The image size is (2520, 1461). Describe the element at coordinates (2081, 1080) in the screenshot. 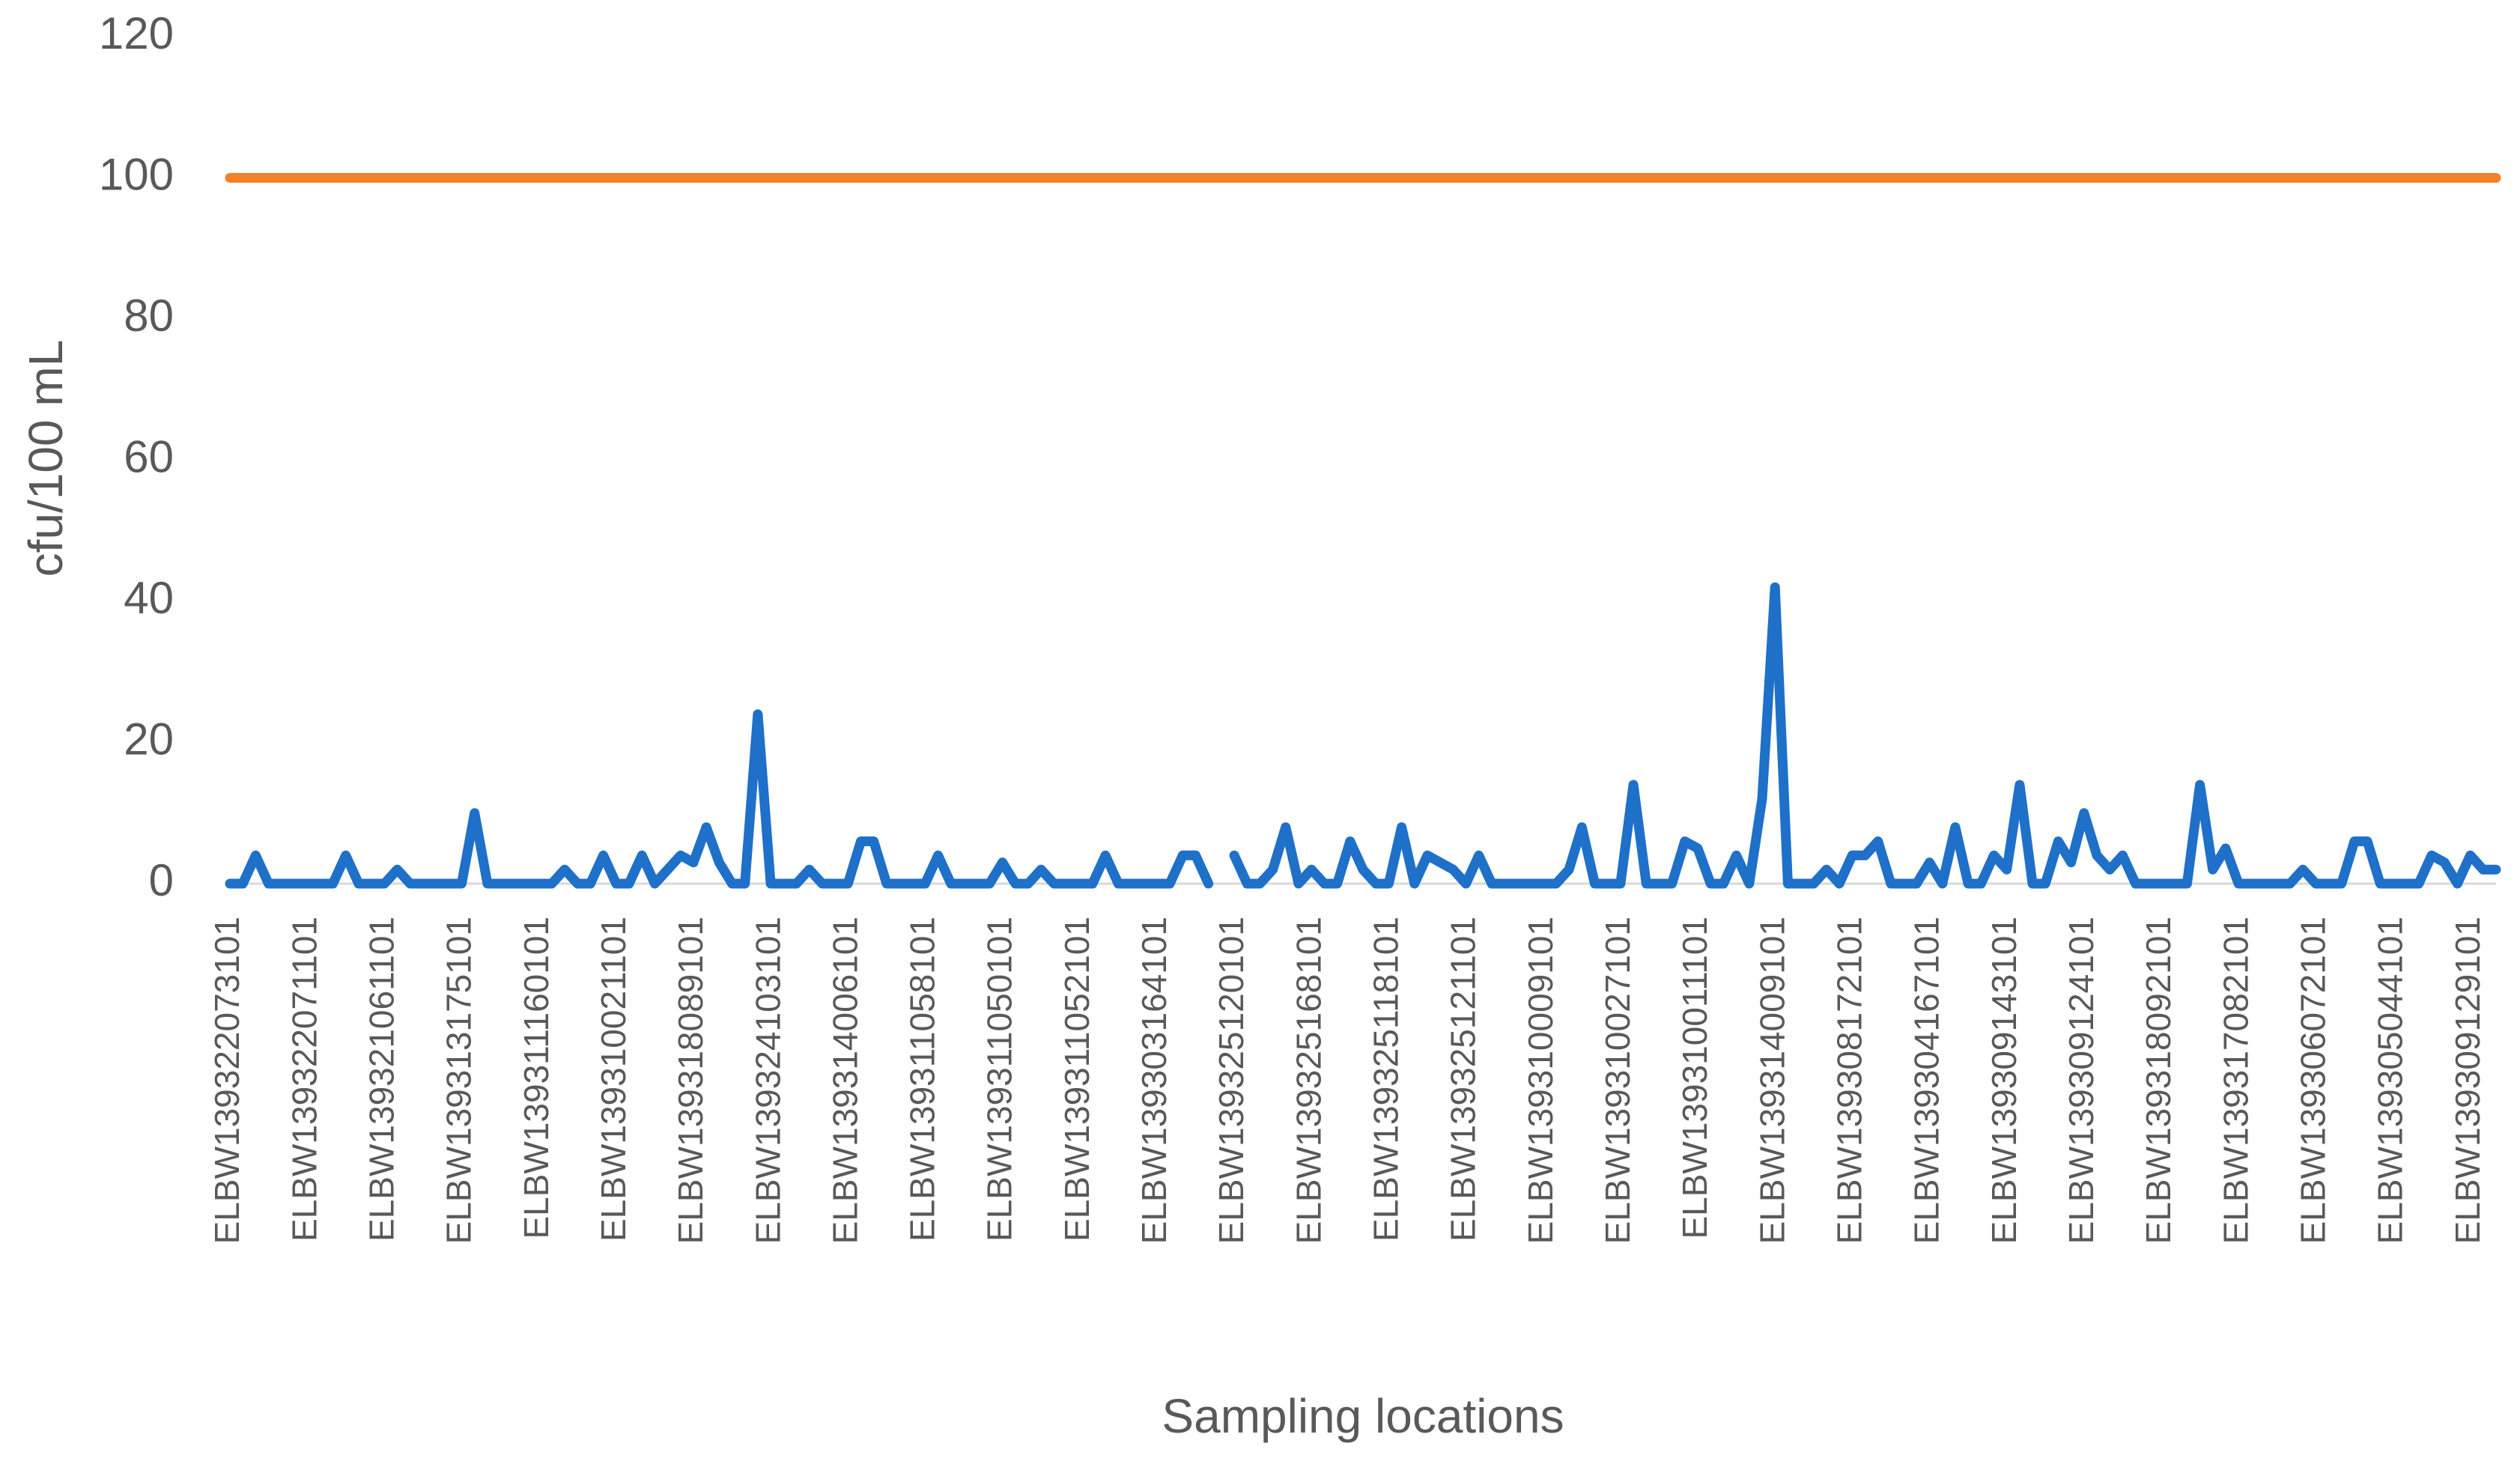

I see `x-tick-label: ELBW139309124101` at that location.